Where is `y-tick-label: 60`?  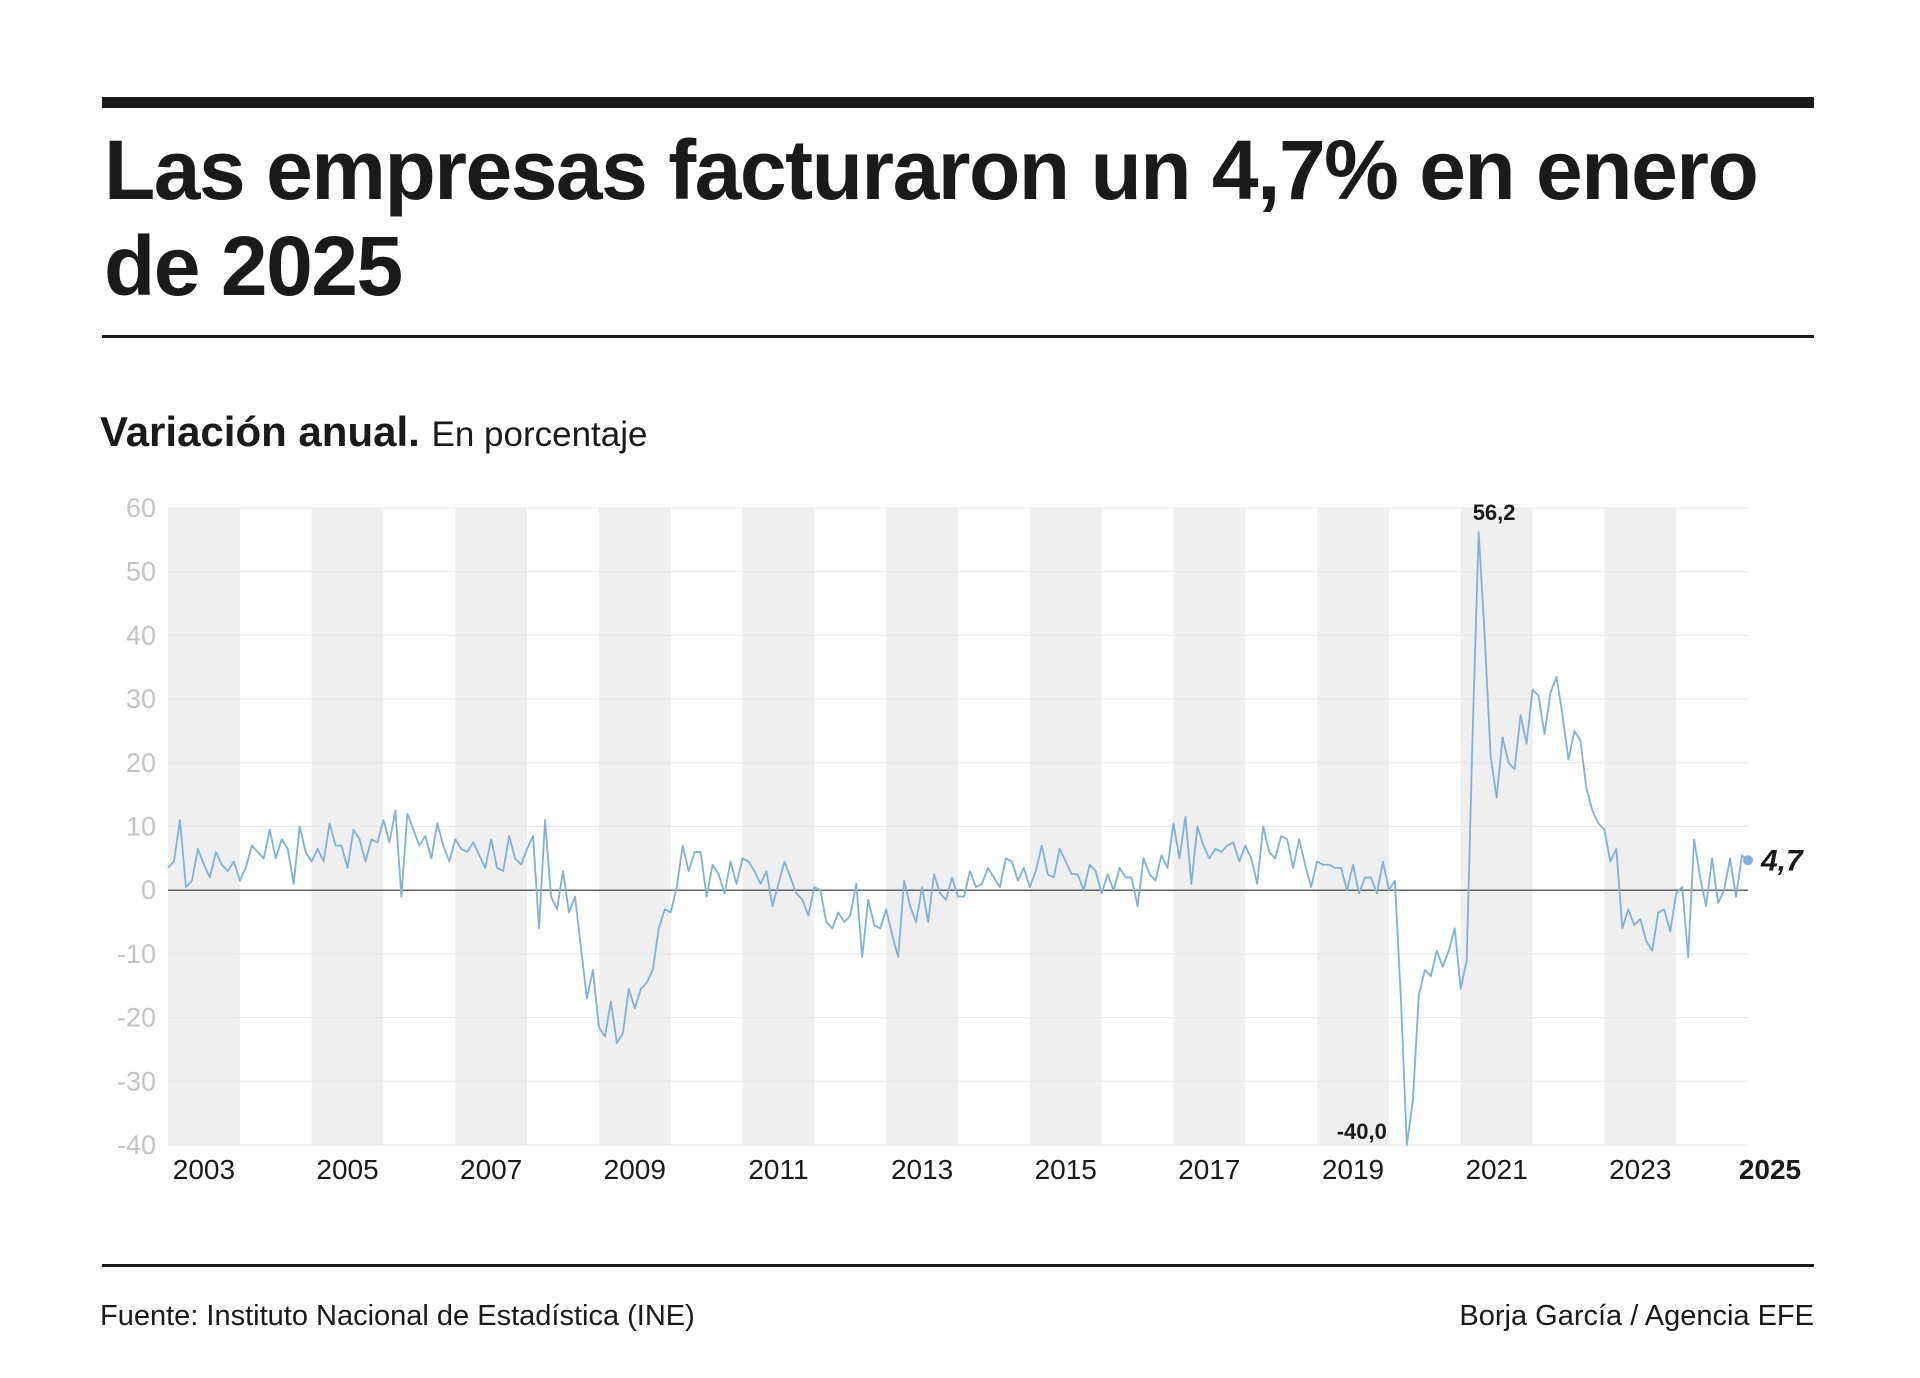
y-tick-label: 60 is located at coordinates (141, 508).